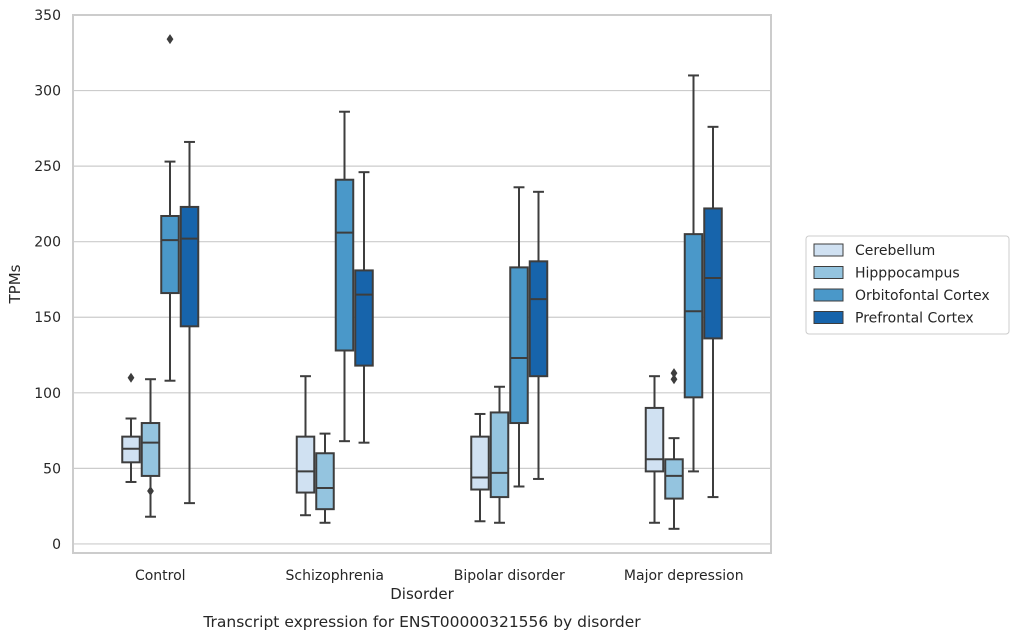  Describe the element at coordinates (47, 167) in the screenshot. I see `y-tick-label: 250` at that location.